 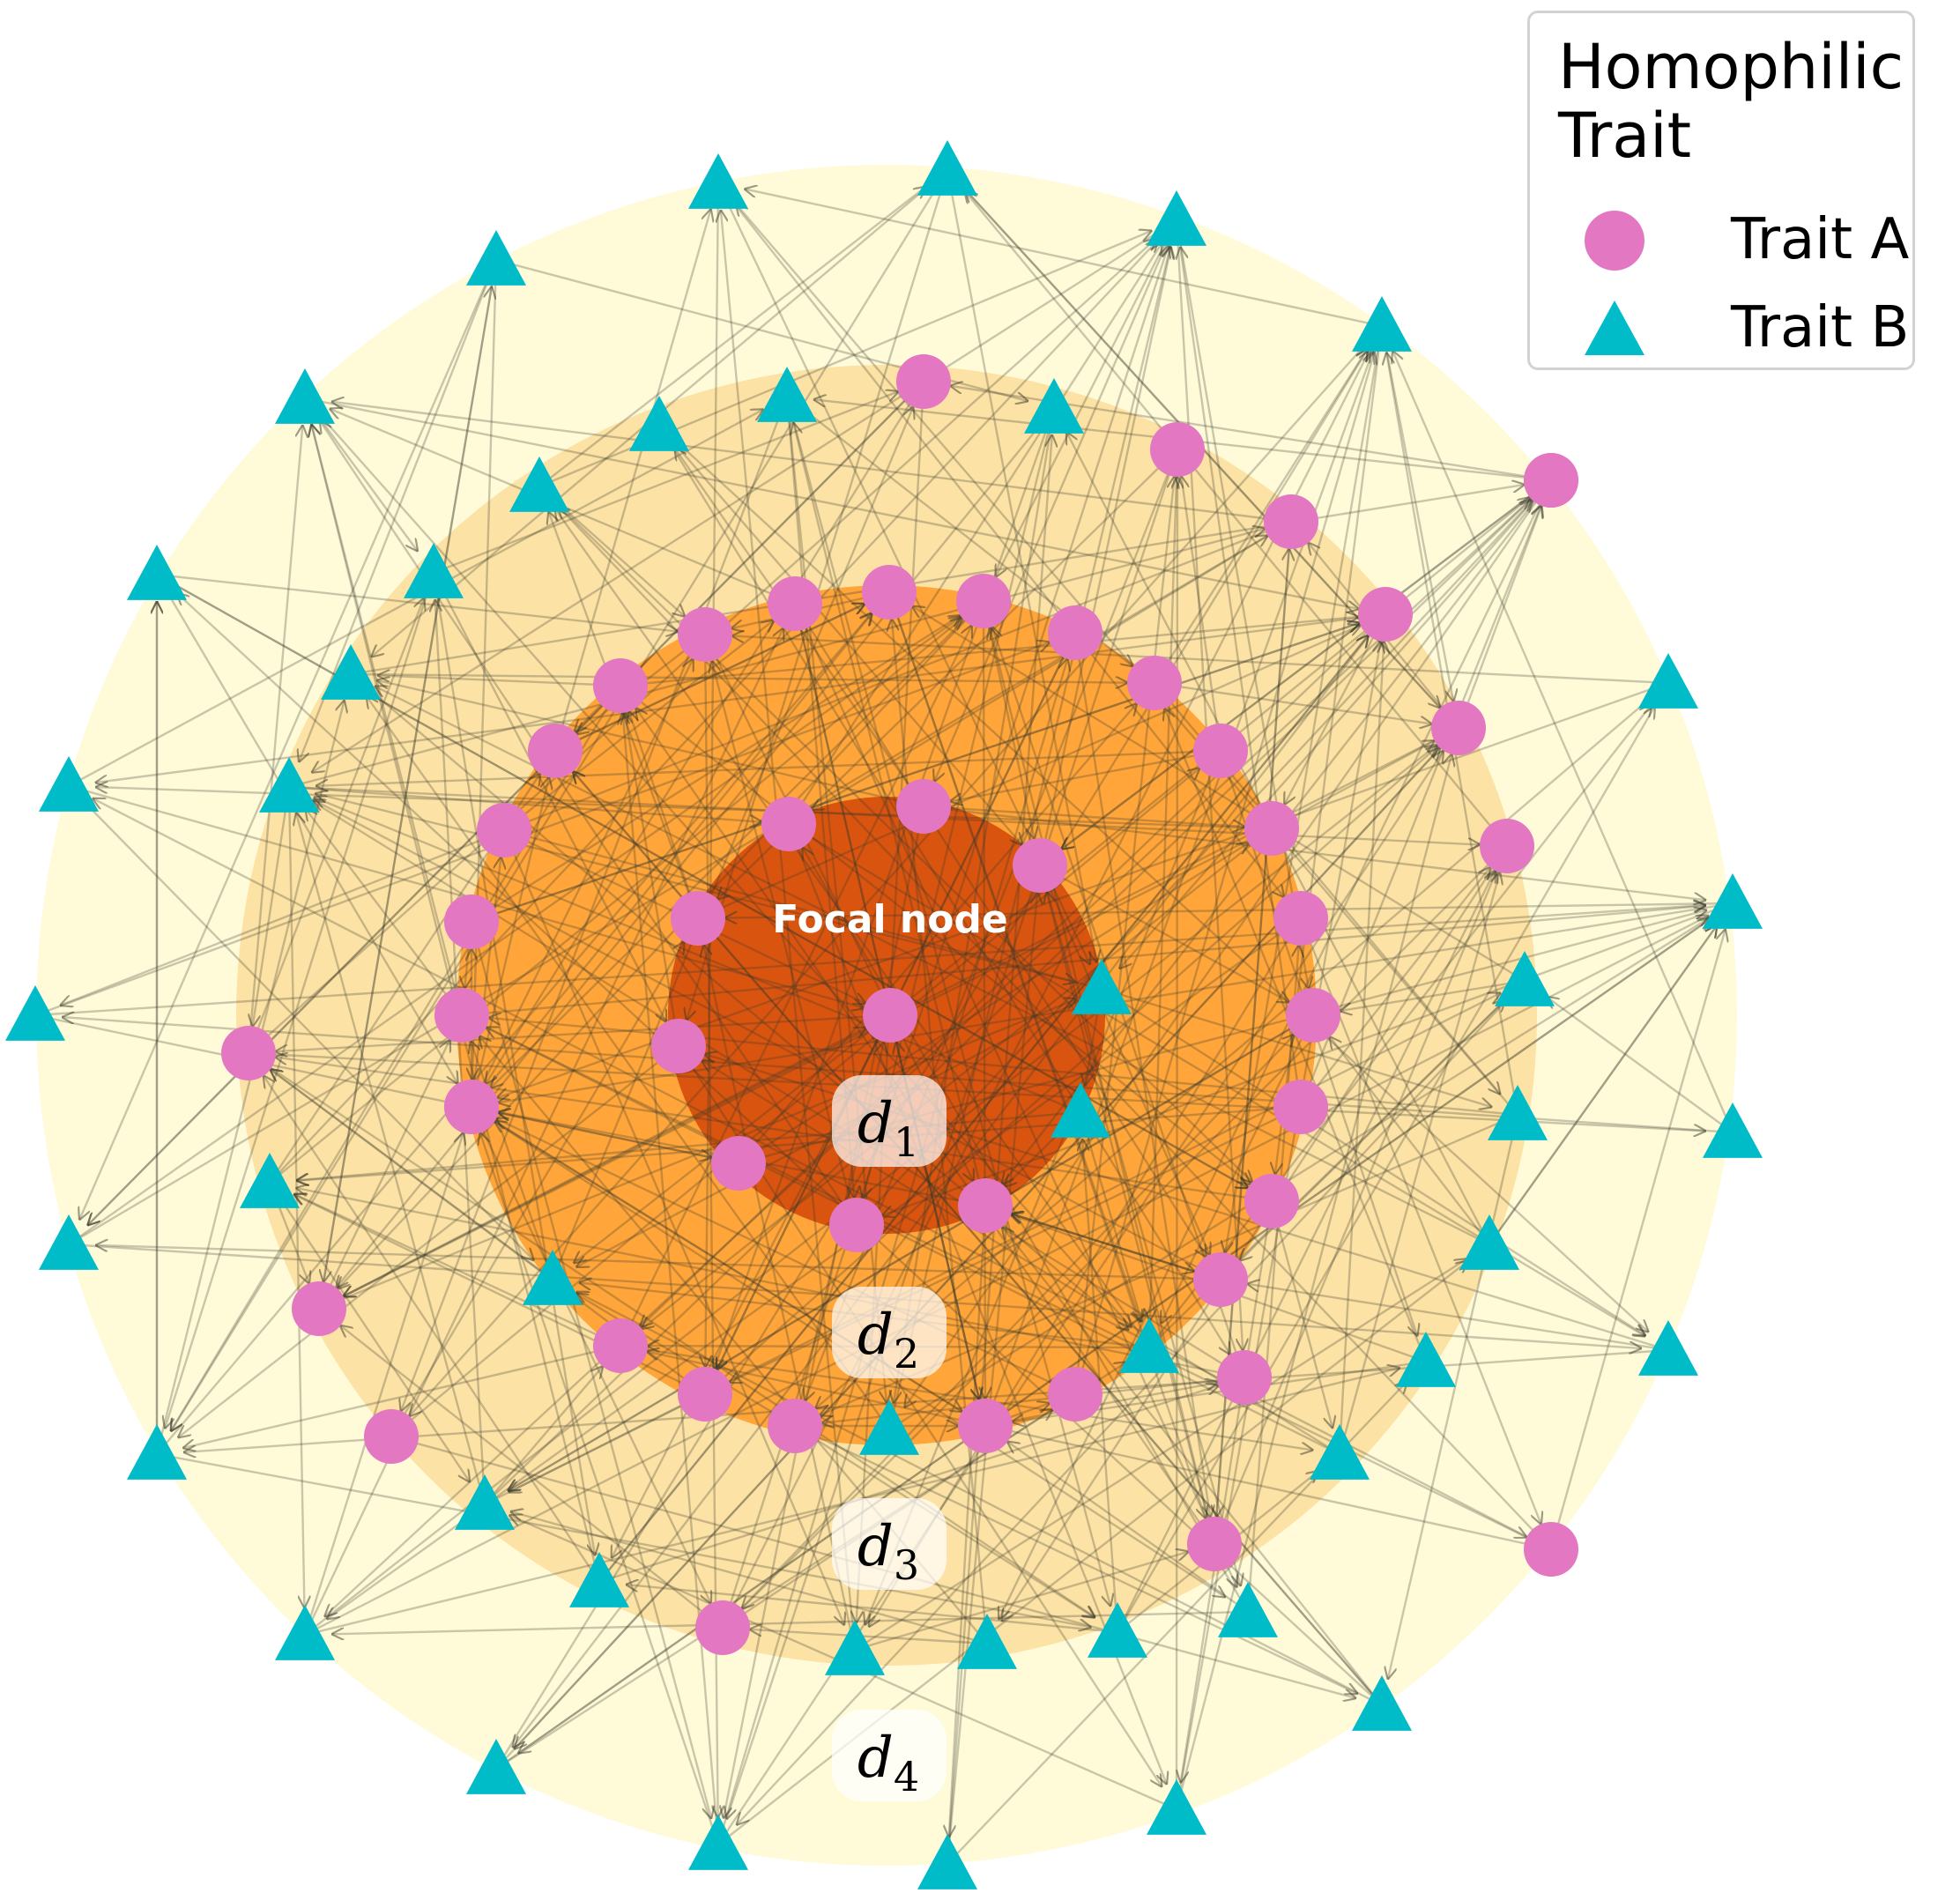 I want to click on legend-title-line2: Trait, so click(x=1625, y=136).